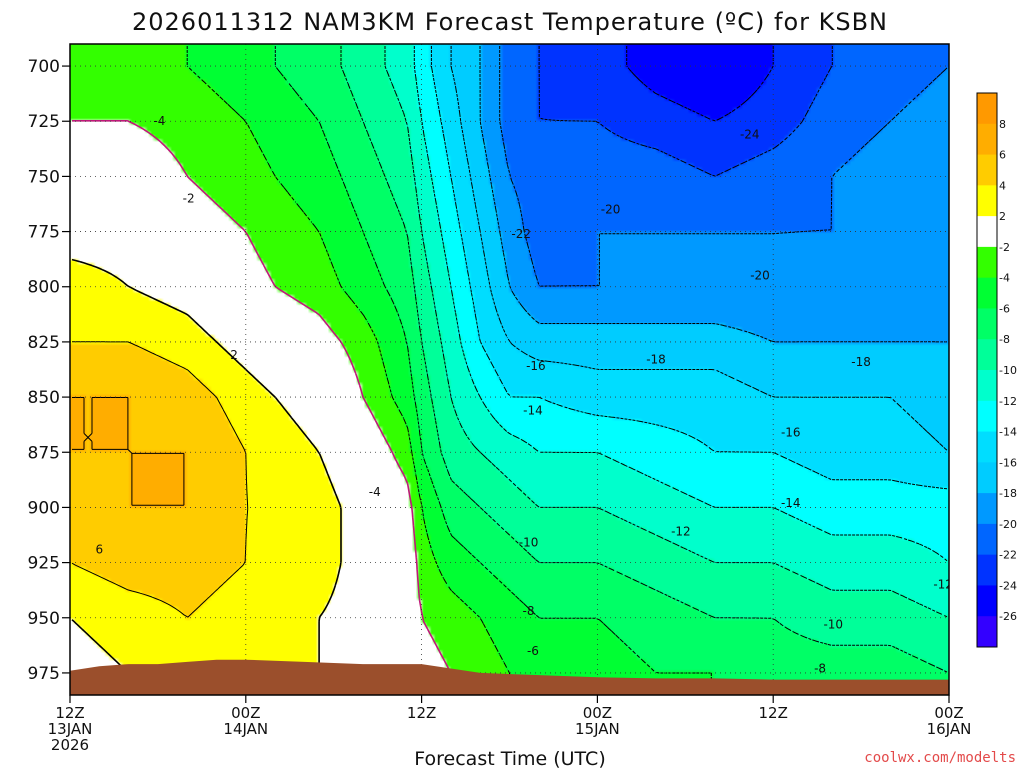 This screenshot has height=768, width=1024. Describe the element at coordinates (533, 651) in the screenshot. I see `contour-label: -6` at that location.